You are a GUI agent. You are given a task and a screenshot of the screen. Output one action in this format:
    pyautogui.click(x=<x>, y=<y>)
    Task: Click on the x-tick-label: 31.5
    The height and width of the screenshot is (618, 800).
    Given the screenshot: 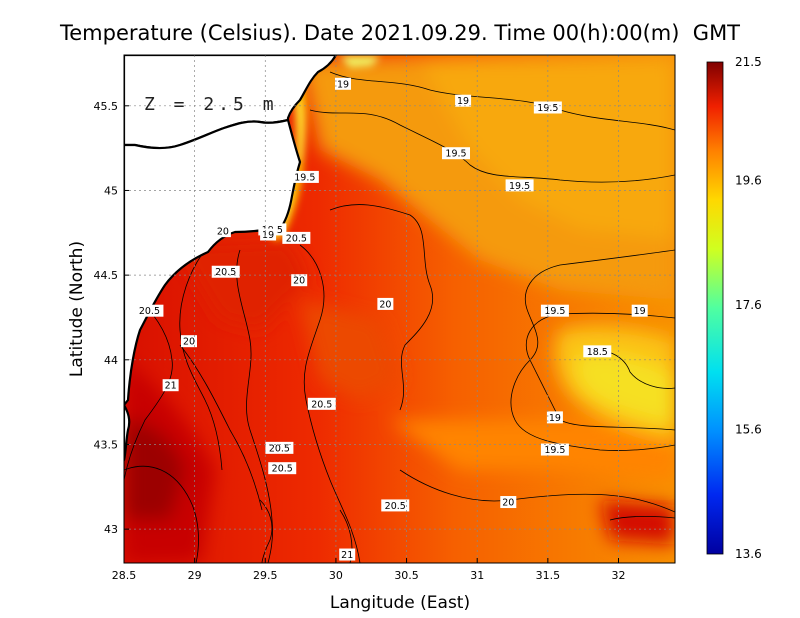 What is the action you would take?
    pyautogui.click(x=548, y=575)
    